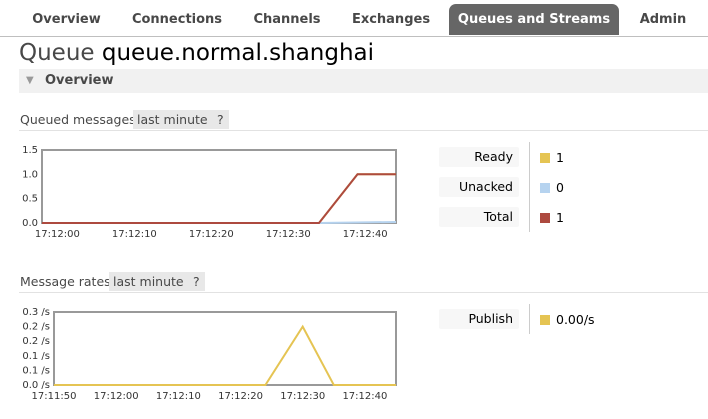 The image size is (708, 419). What do you see at coordinates (54, 396) in the screenshot?
I see `x-tick-label: 17:11:50` at bounding box center [54, 396].